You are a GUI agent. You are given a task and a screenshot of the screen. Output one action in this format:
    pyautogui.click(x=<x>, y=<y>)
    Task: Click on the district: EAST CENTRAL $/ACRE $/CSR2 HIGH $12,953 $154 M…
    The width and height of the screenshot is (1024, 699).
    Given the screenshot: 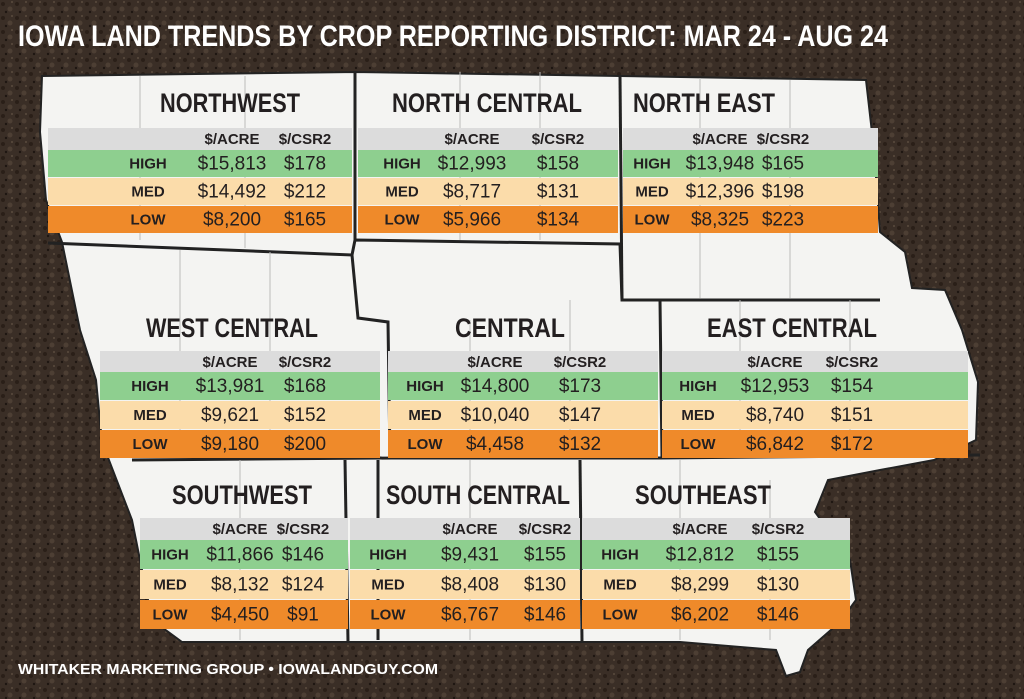 What is the action you would take?
    pyautogui.click(x=815, y=385)
    